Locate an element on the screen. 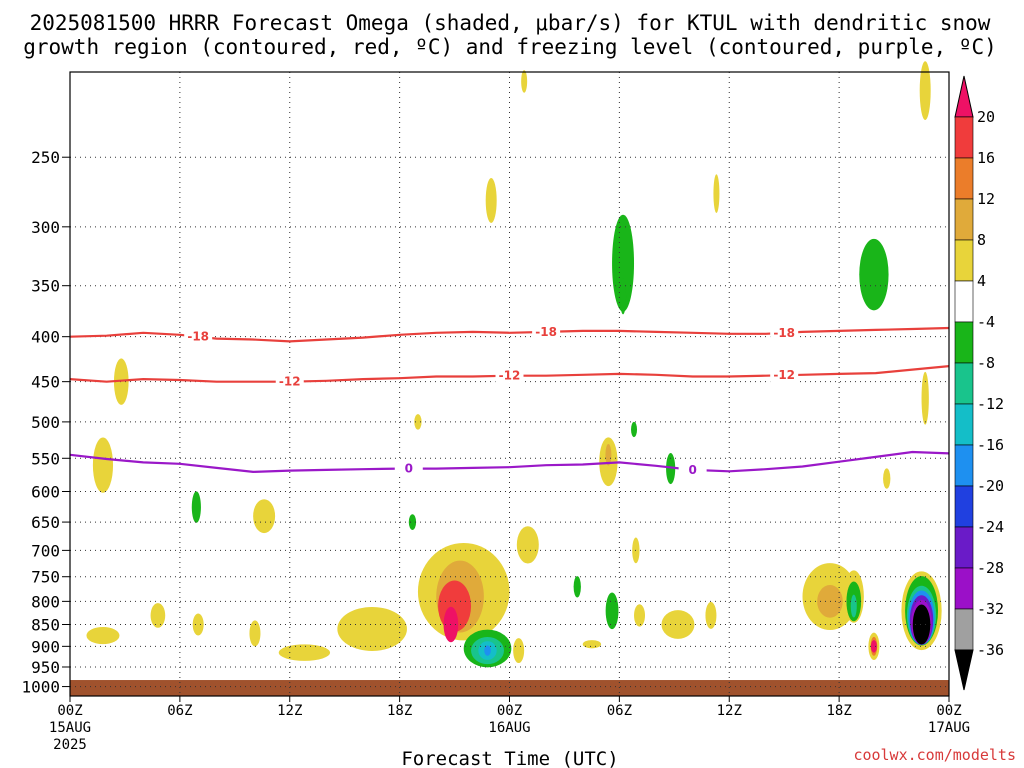  x-tick-date-4: 16AUG is located at coordinates (509, 728).